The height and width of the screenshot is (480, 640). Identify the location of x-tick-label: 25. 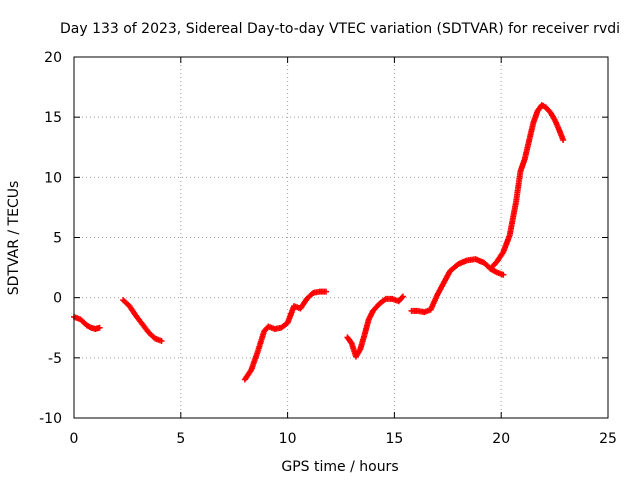
(608, 439).